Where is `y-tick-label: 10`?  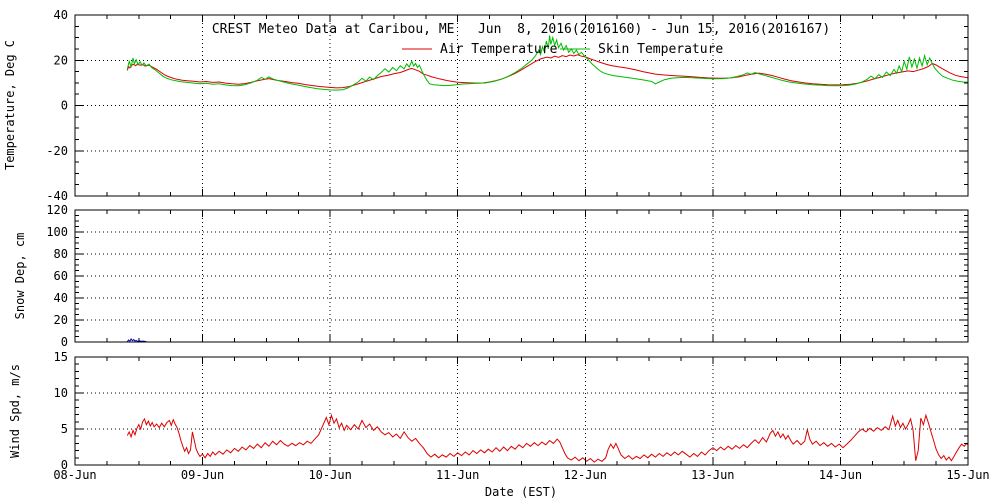 y-tick-label: 10 is located at coordinates (61, 393).